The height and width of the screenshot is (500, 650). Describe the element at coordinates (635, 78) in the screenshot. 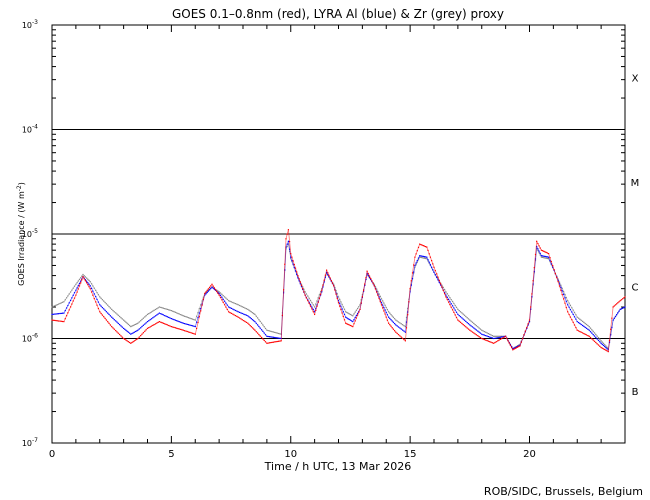

I see `flare-class-label: X` at that location.